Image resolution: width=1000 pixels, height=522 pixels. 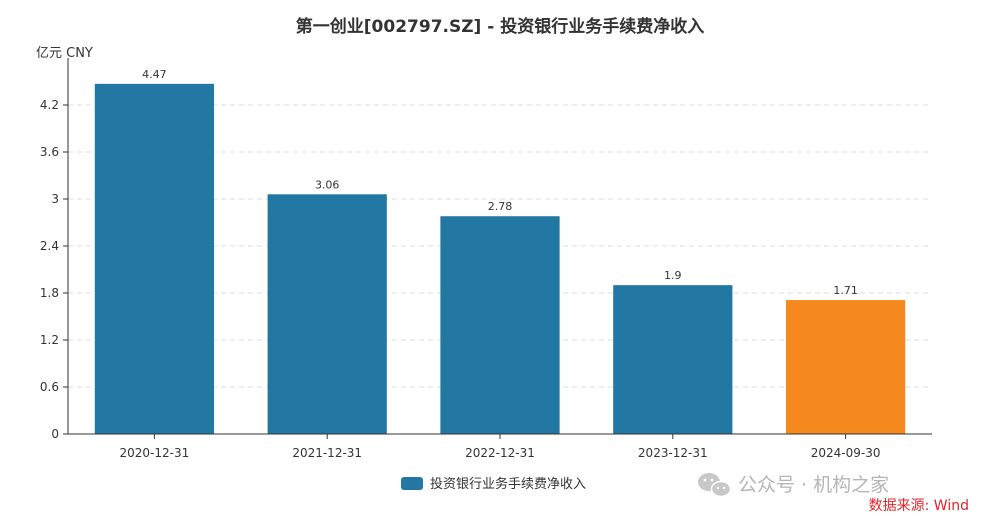 What do you see at coordinates (327, 453) in the screenshot?
I see `x-tick-label: 2021-12-31` at bounding box center [327, 453].